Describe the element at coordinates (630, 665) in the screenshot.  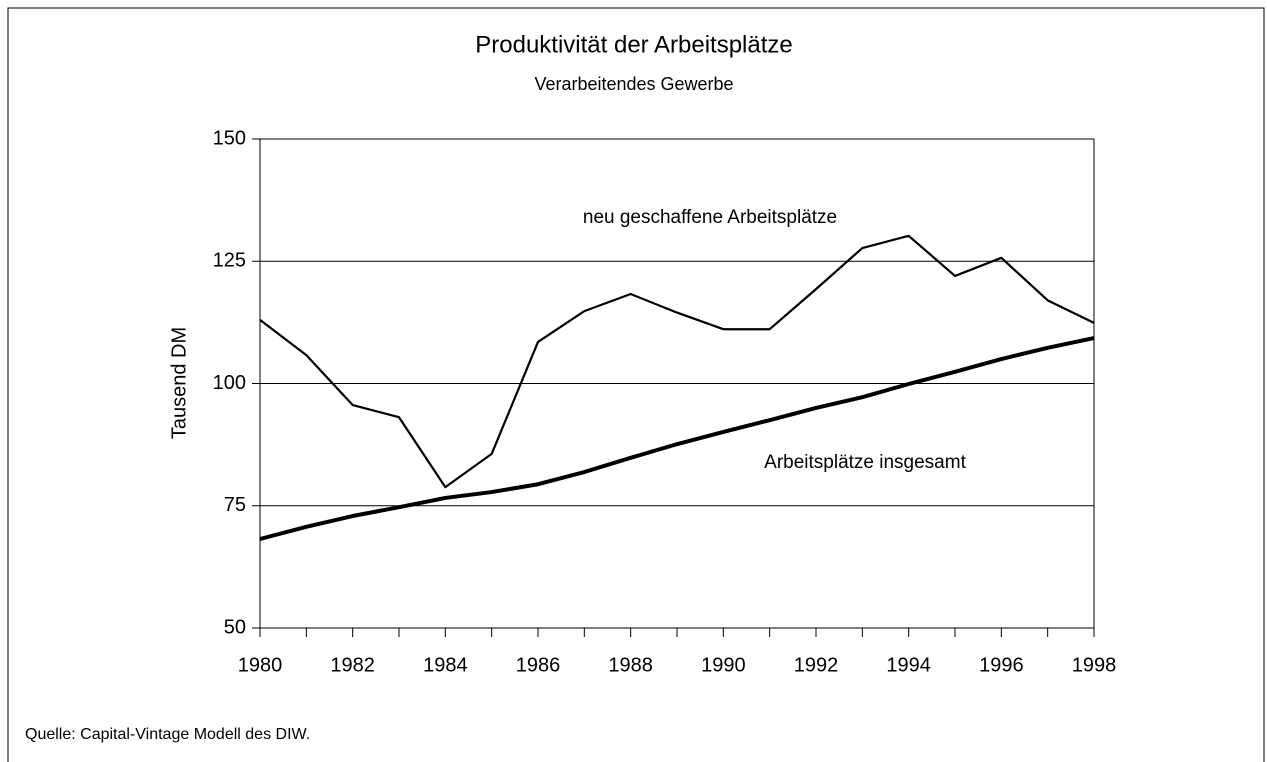
I see `x-tick-label: 1988` at that location.